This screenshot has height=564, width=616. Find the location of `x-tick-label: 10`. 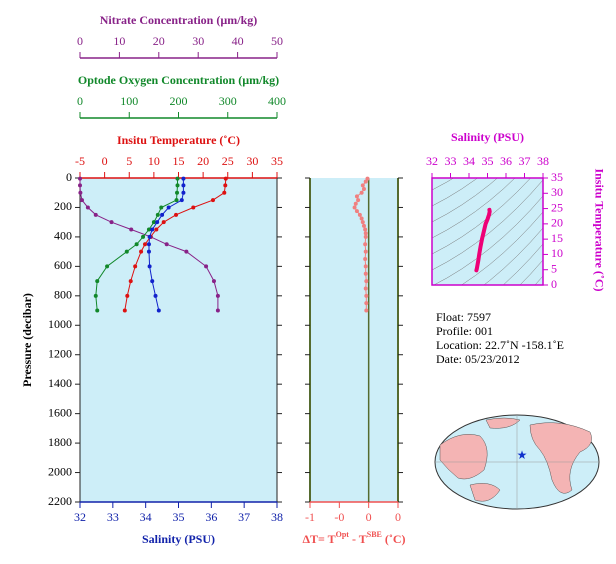

x-tick-label: 10 is located at coordinates (154, 161).